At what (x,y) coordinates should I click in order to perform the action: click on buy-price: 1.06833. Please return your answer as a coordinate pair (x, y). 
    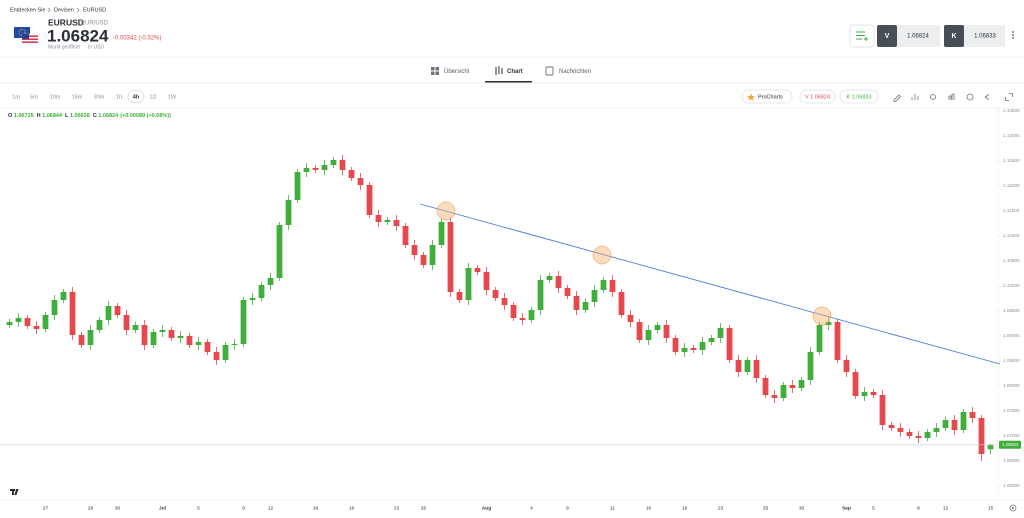
    Looking at the image, I should click on (985, 37).